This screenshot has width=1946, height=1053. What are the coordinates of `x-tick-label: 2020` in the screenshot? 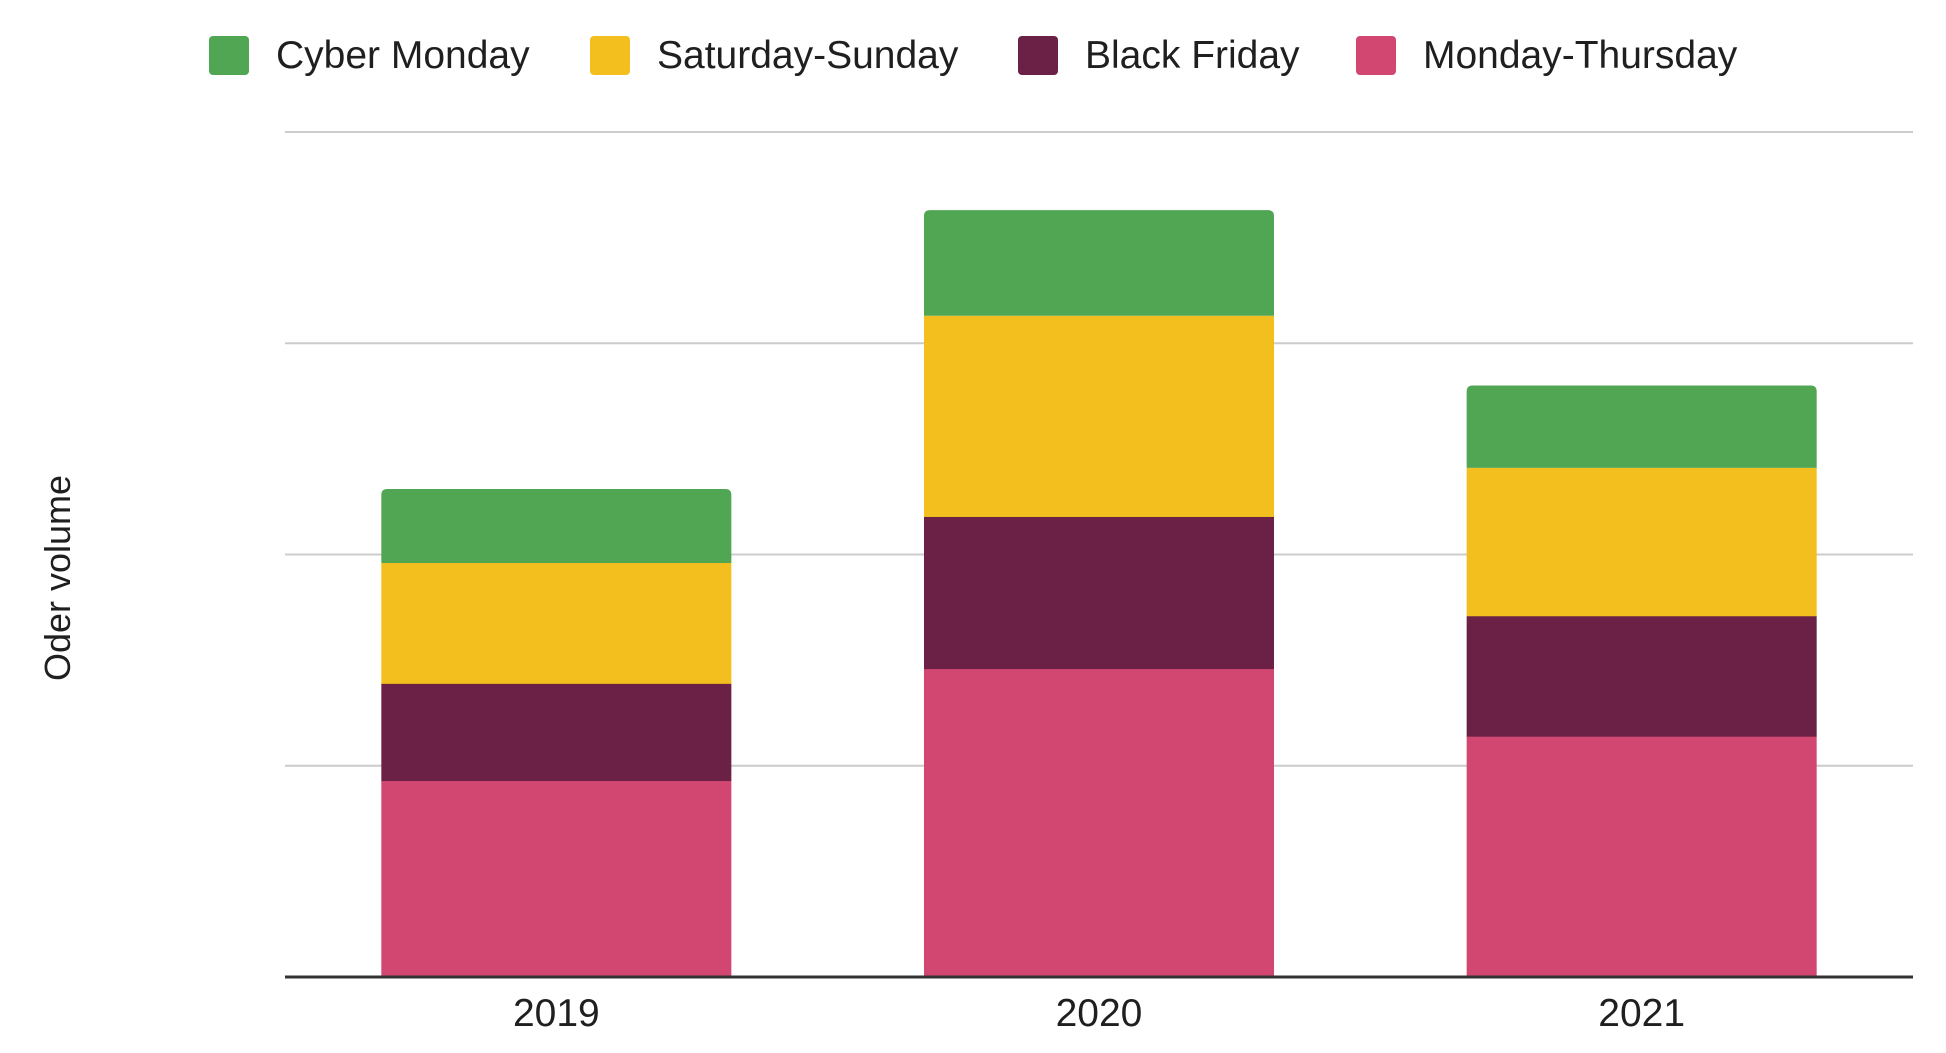 It's located at (1099, 1013).